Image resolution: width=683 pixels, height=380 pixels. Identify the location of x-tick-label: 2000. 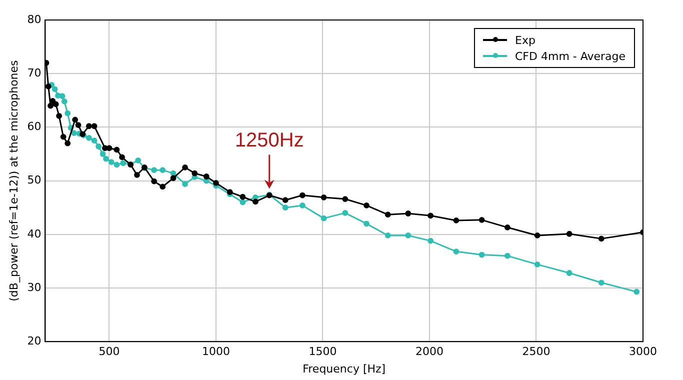
(430, 351).